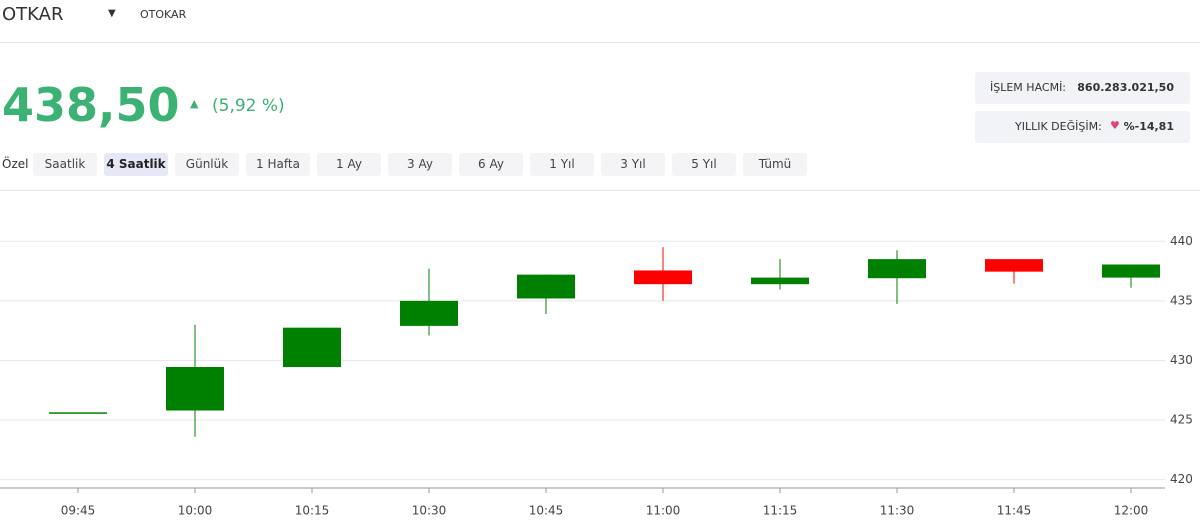 Image resolution: width=1200 pixels, height=524 pixels. I want to click on x-tick-label: 11:00, so click(663, 511).